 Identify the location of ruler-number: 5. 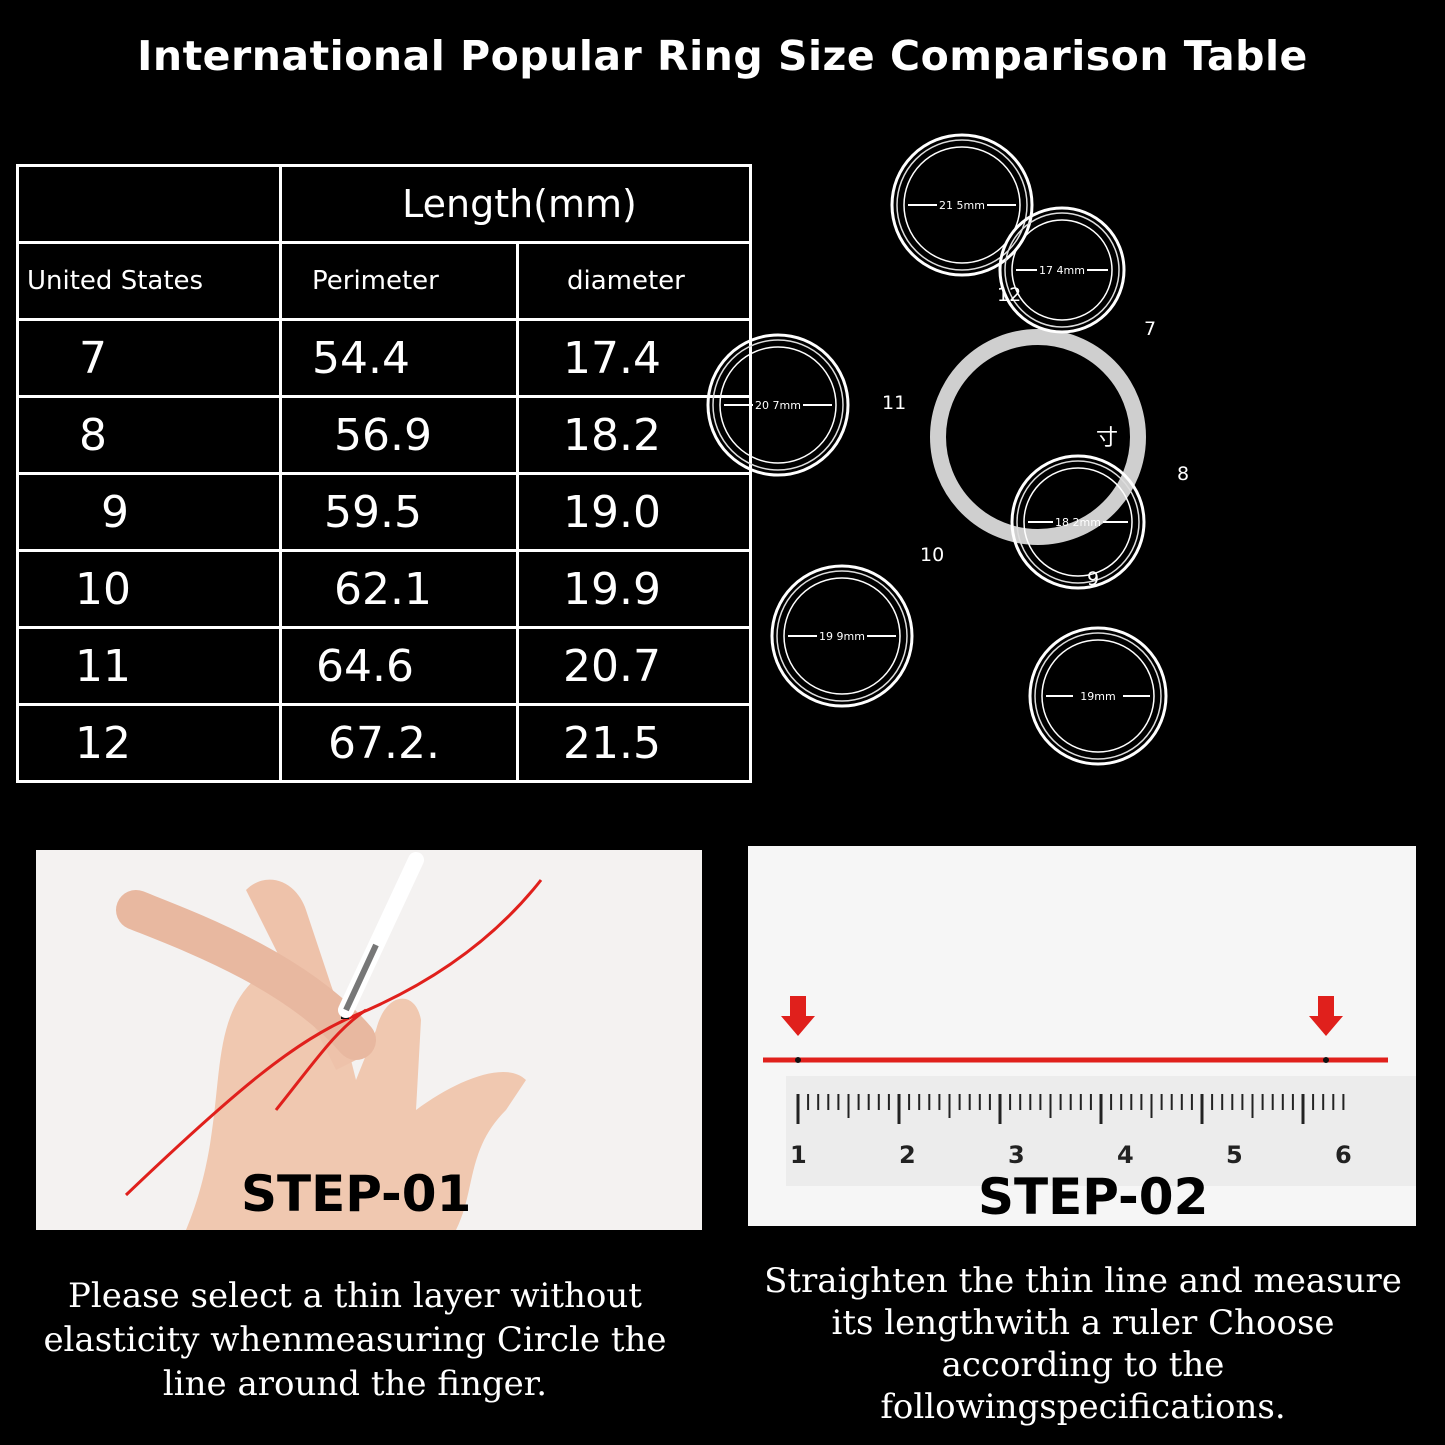
(1234, 1155).